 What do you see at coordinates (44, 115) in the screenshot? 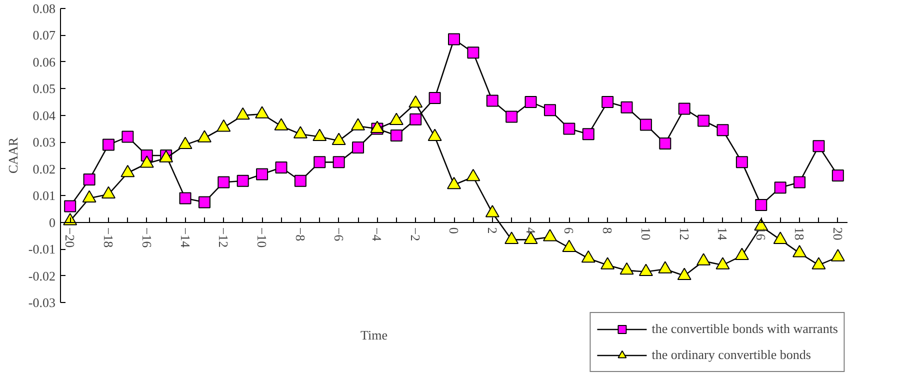
I see `y-tick-label: 0.04` at bounding box center [44, 115].